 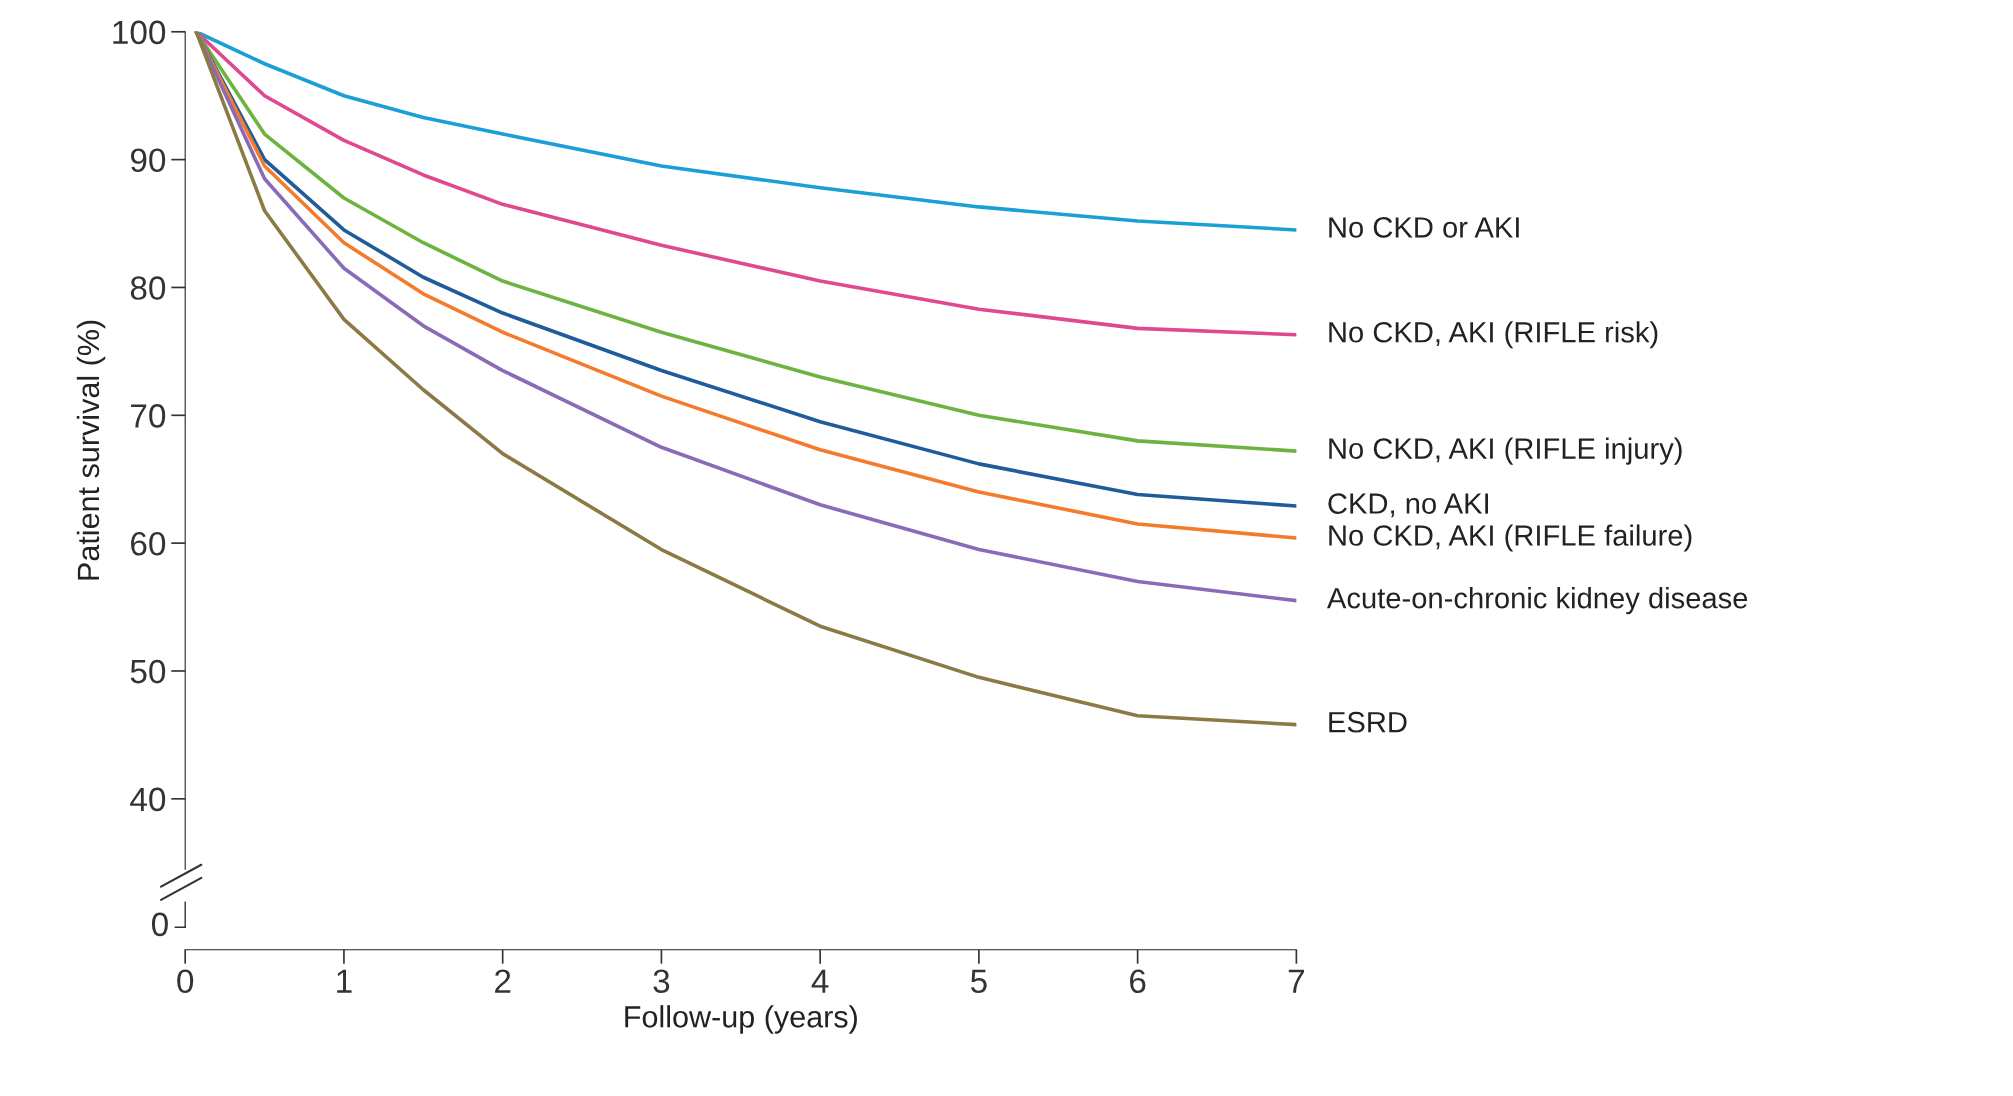 I want to click on series-label: No CKD or AKI, so click(x=1424, y=227).